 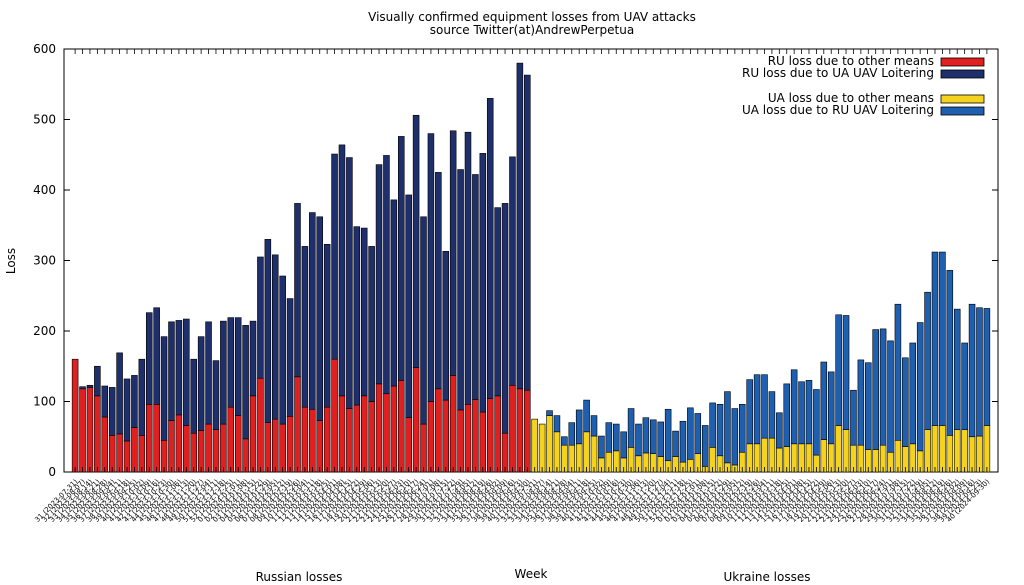 I want to click on group-label-russian: Russian losses, so click(x=299, y=577).